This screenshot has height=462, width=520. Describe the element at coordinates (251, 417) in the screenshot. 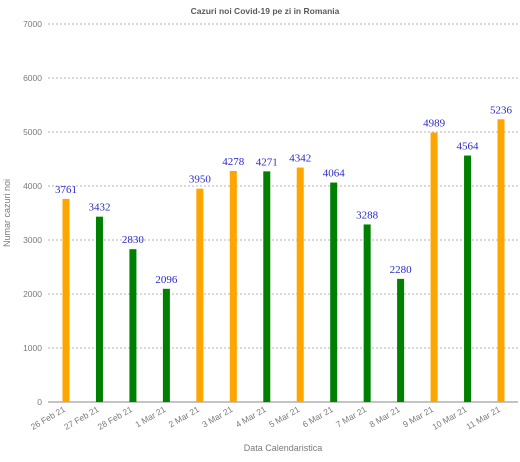

I see `x-tick-label: 4 Mar 21` at that location.